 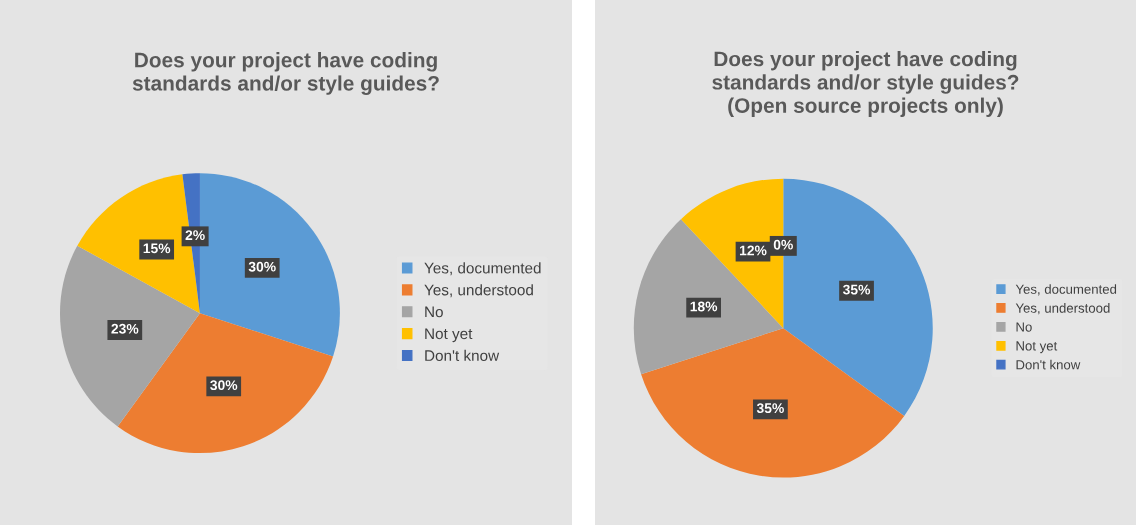 I want to click on data-label: 23%, so click(x=125, y=328).